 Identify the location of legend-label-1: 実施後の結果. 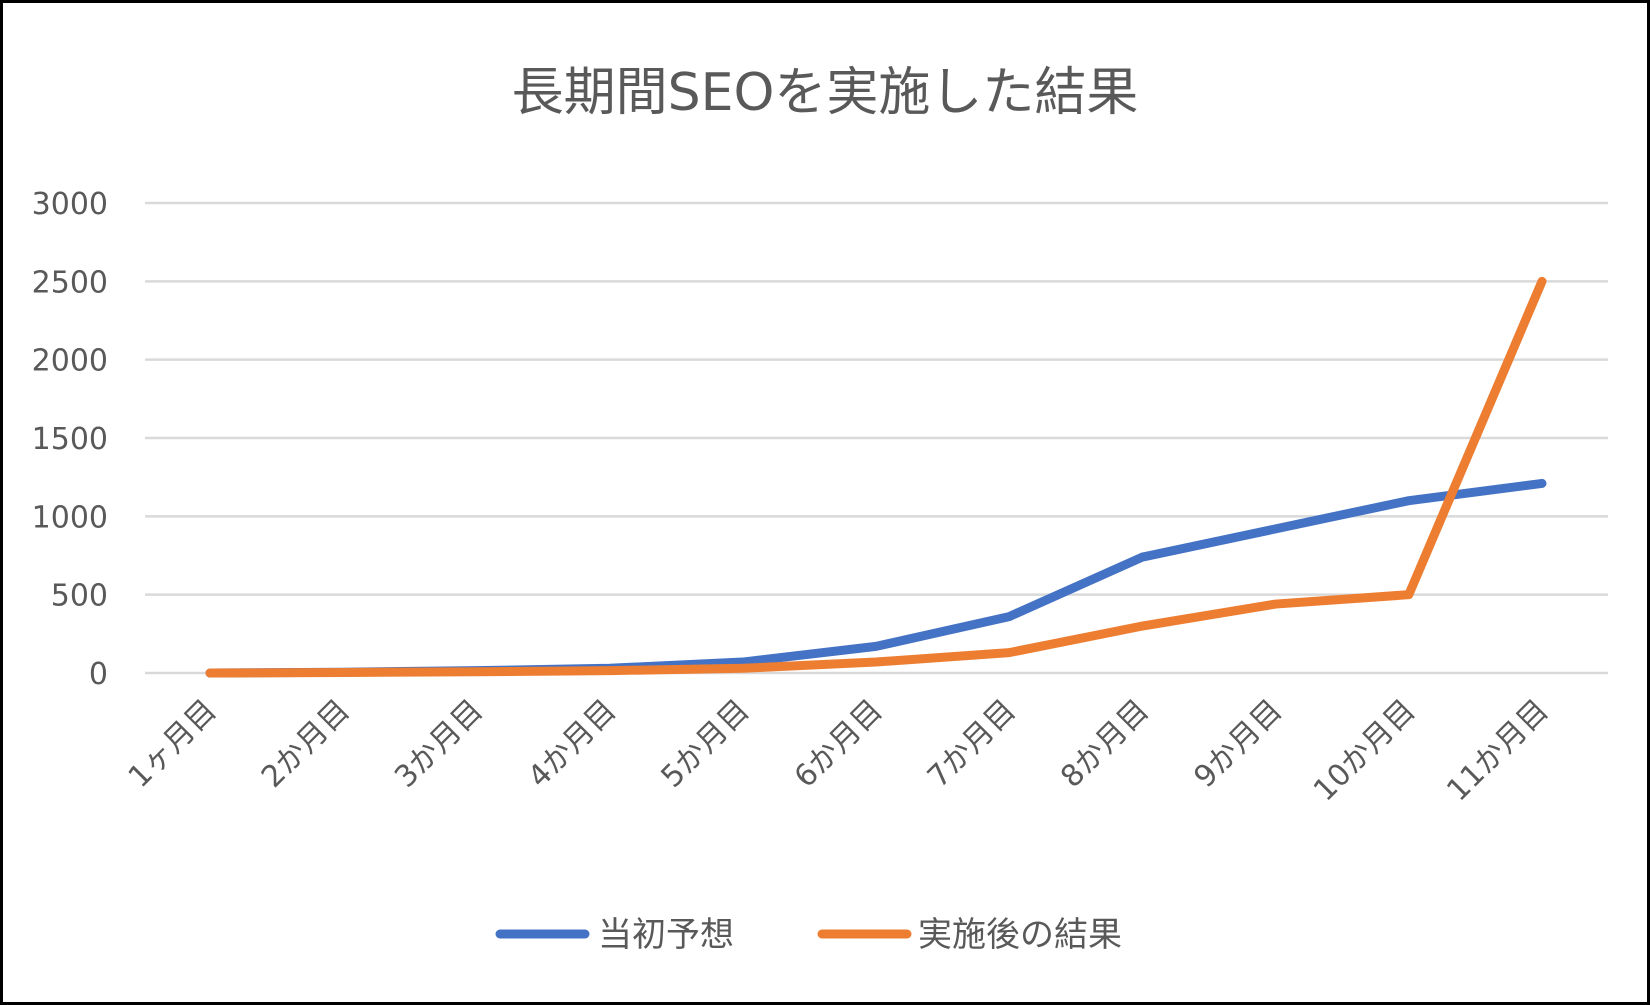
(1020, 935).